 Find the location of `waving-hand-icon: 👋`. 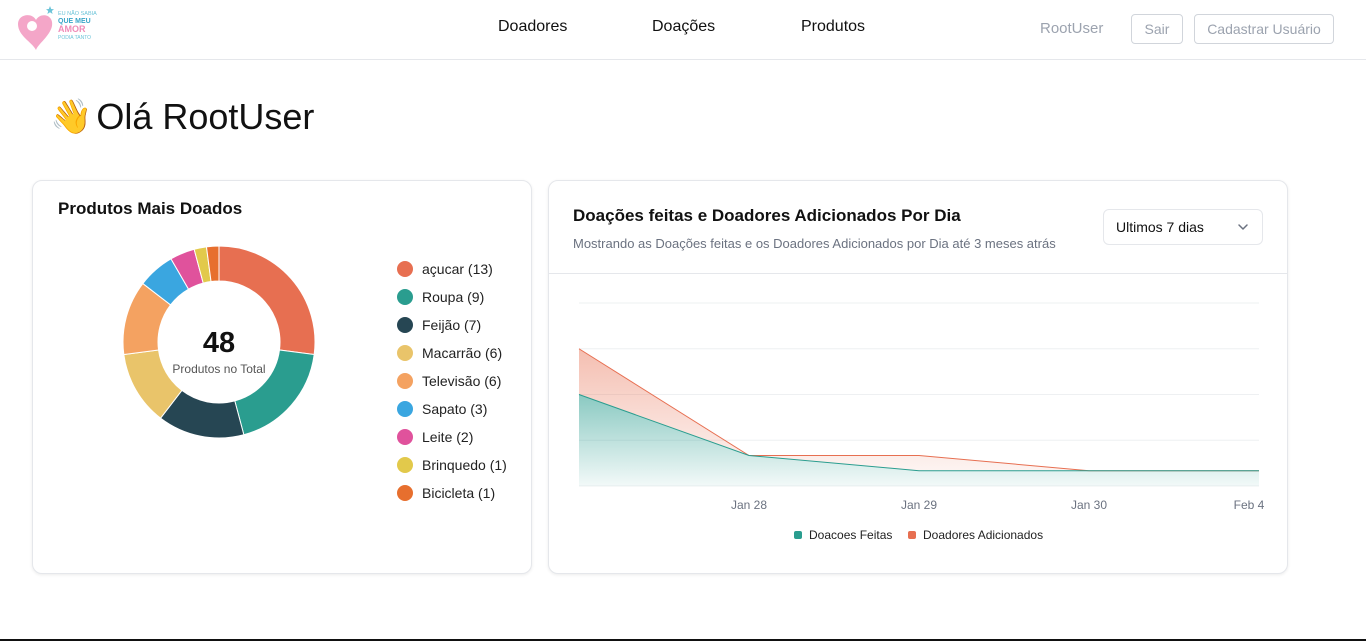

waving-hand-icon: 👋 is located at coordinates (71, 117).